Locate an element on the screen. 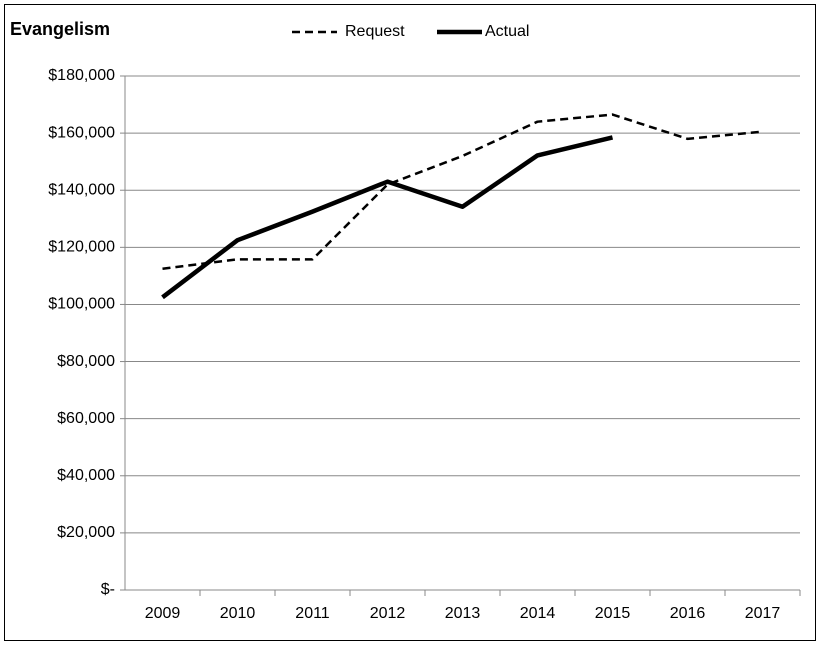 This screenshot has height=645, width=820. chart-title: Evangelism is located at coordinates (60, 29).